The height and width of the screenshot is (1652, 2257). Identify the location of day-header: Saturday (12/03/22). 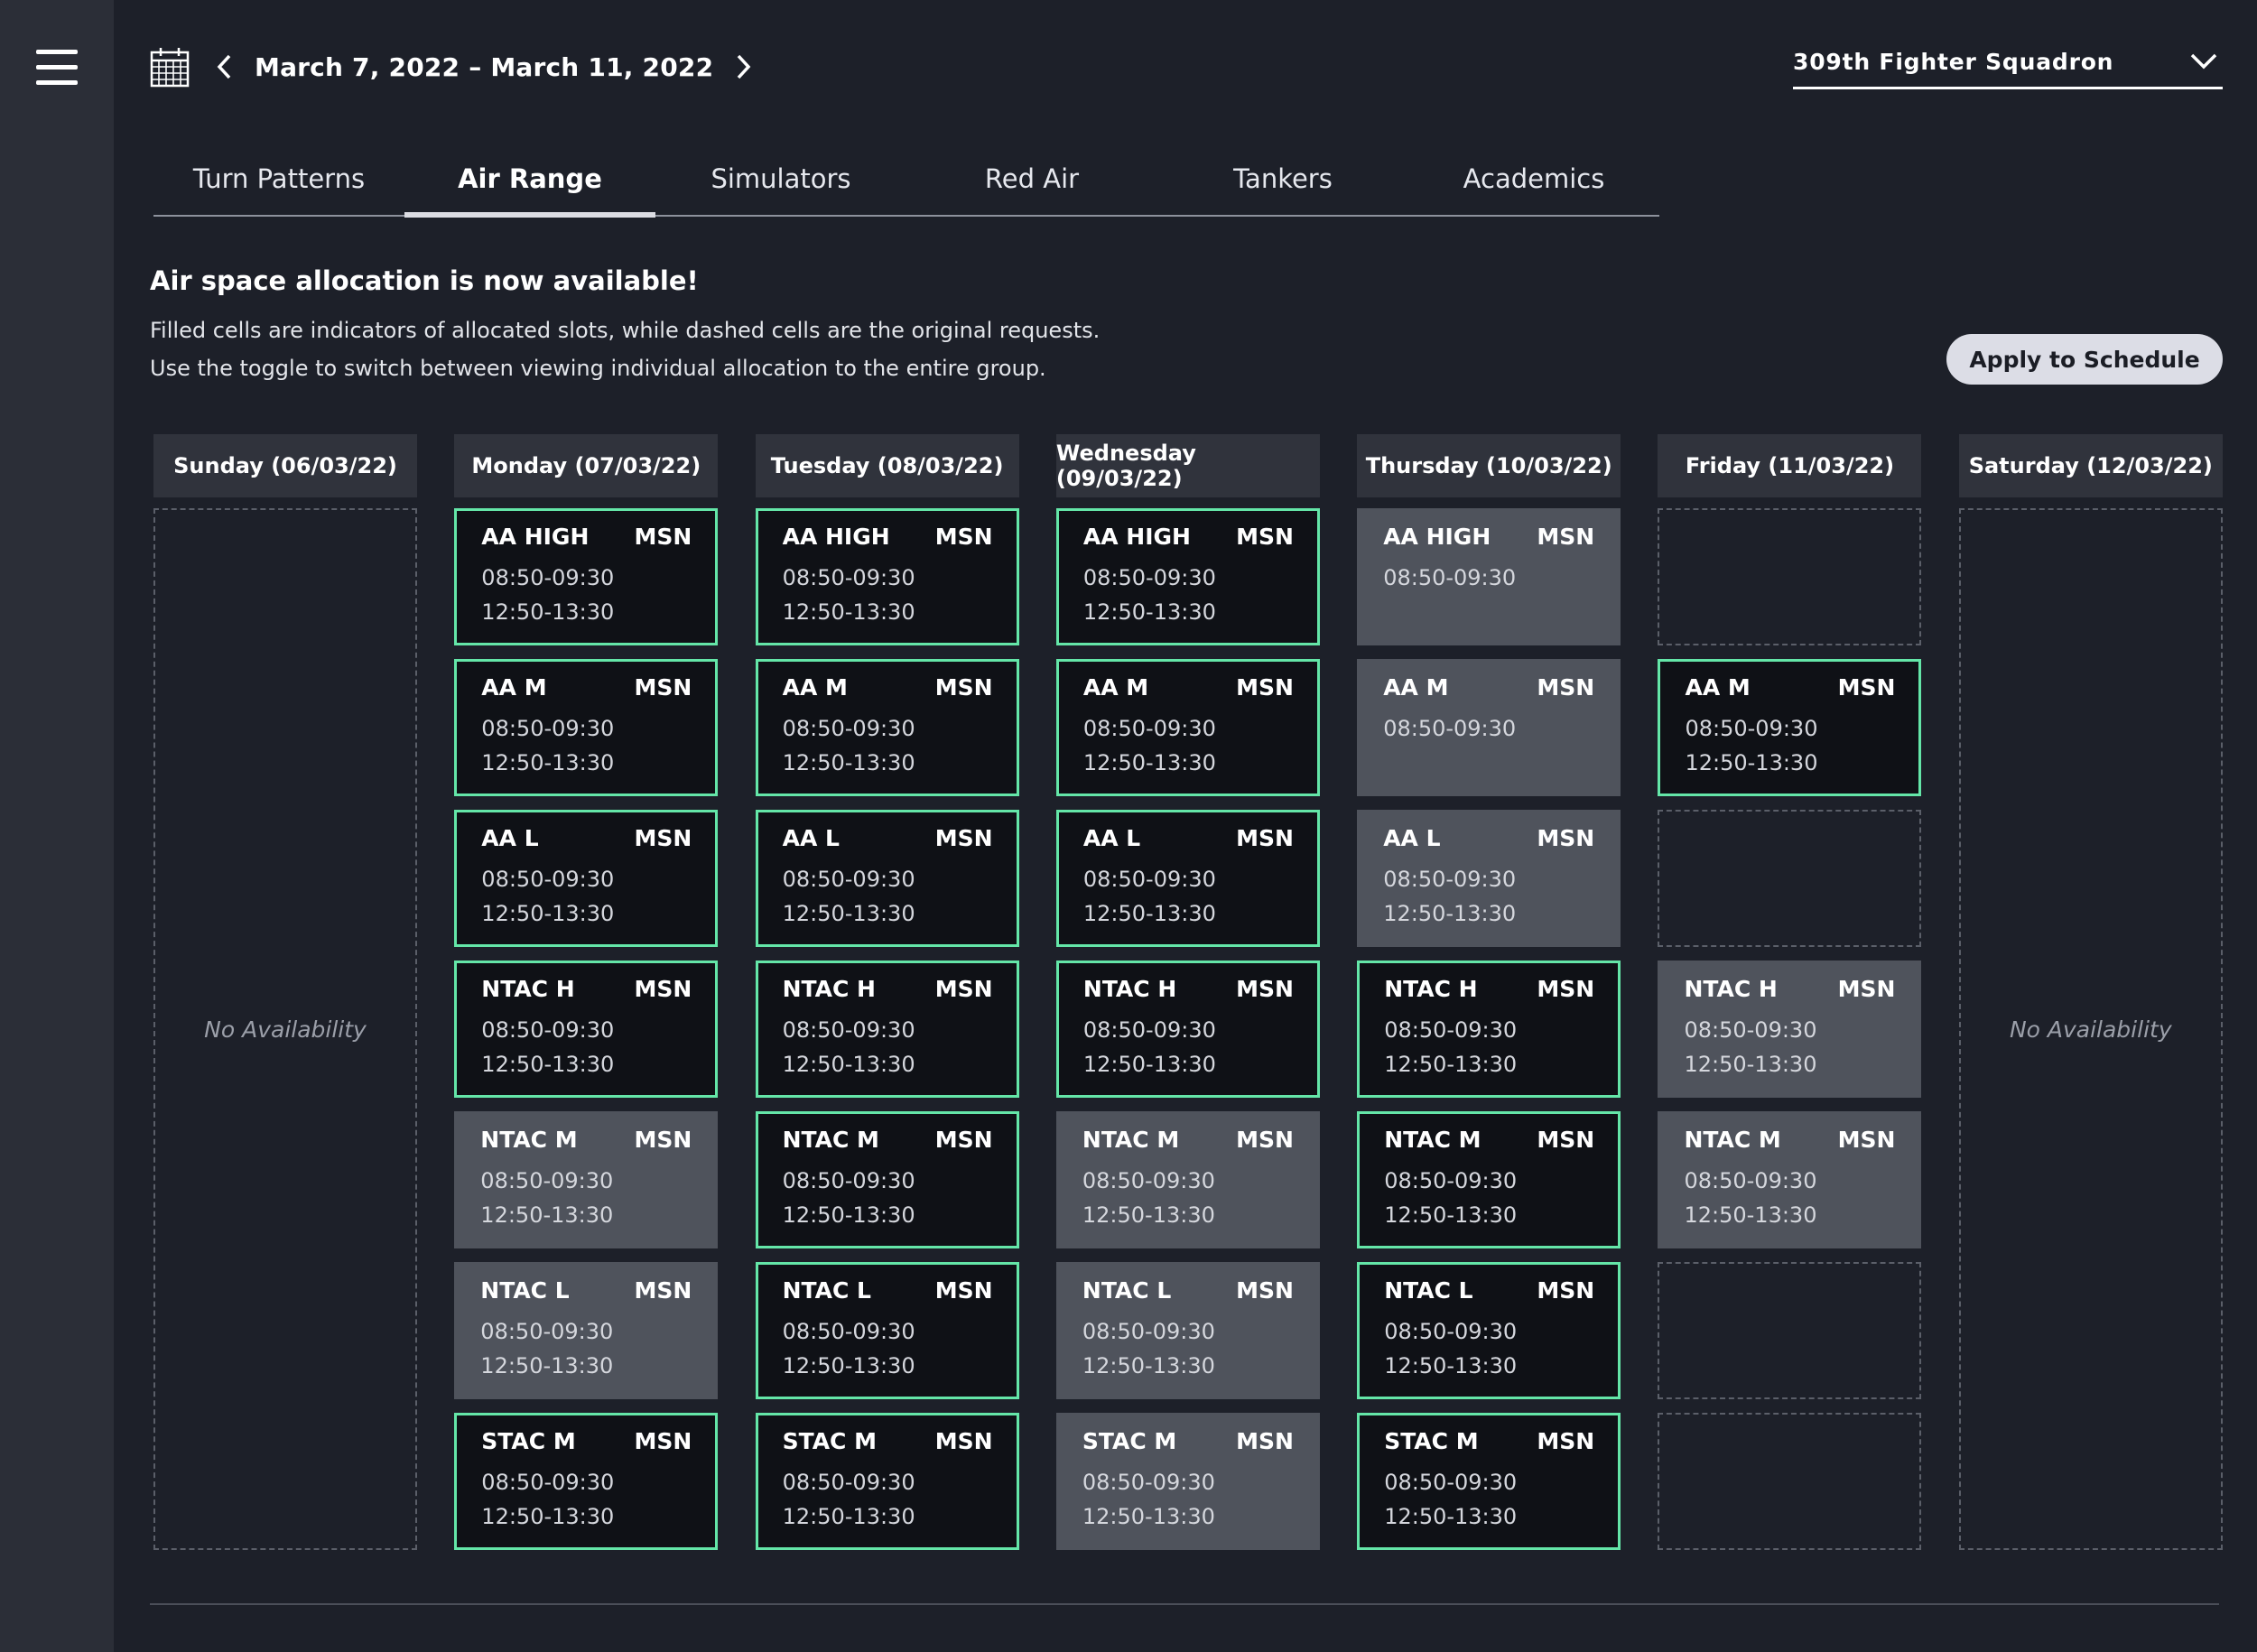
(2090, 465).